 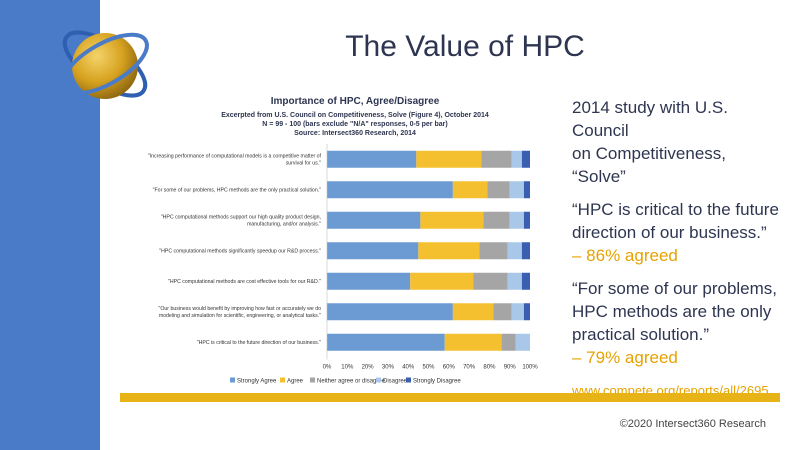 What do you see at coordinates (355, 133) in the screenshot?
I see `chart-subtitle-line: Source: Intersect360 Research, 2014` at bounding box center [355, 133].